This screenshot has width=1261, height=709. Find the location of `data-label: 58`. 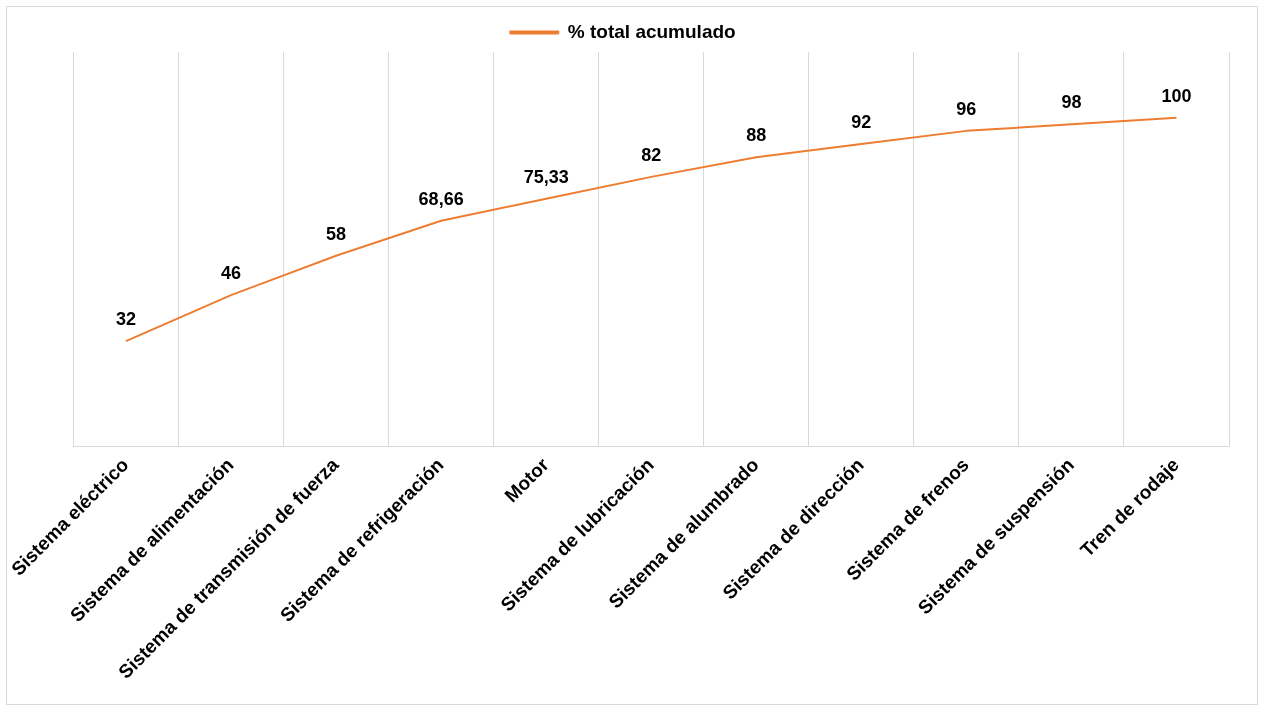

data-label: 58 is located at coordinates (336, 233).